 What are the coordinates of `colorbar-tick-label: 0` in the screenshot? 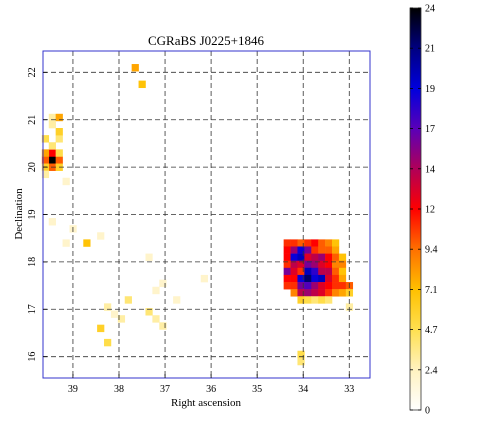 It's located at (427, 411).